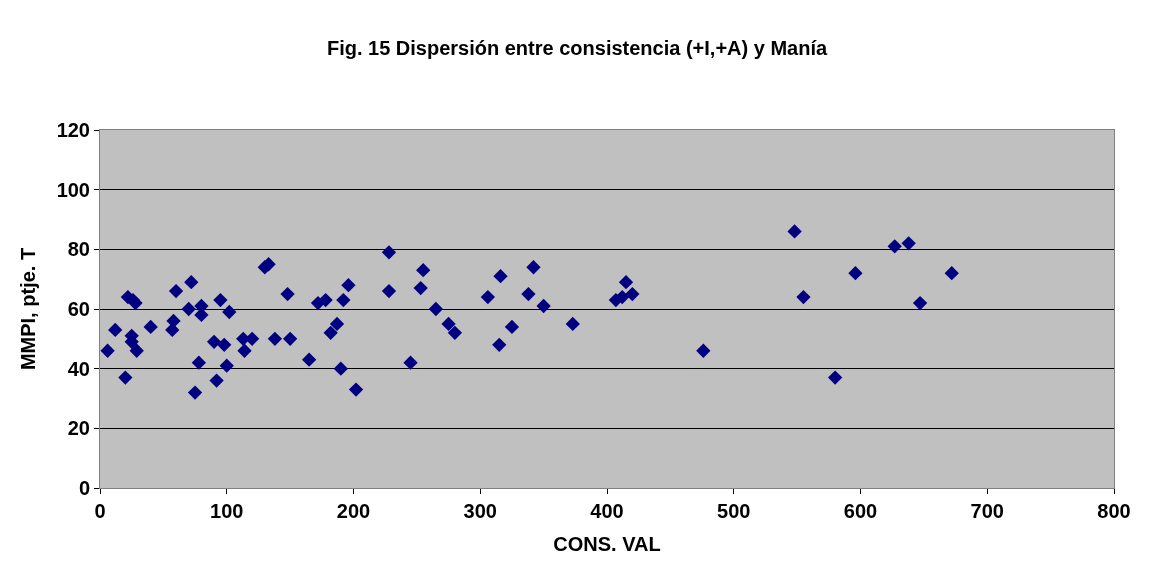 The width and height of the screenshot is (1154, 583). I want to click on y-tick-label: 40, so click(78, 368).